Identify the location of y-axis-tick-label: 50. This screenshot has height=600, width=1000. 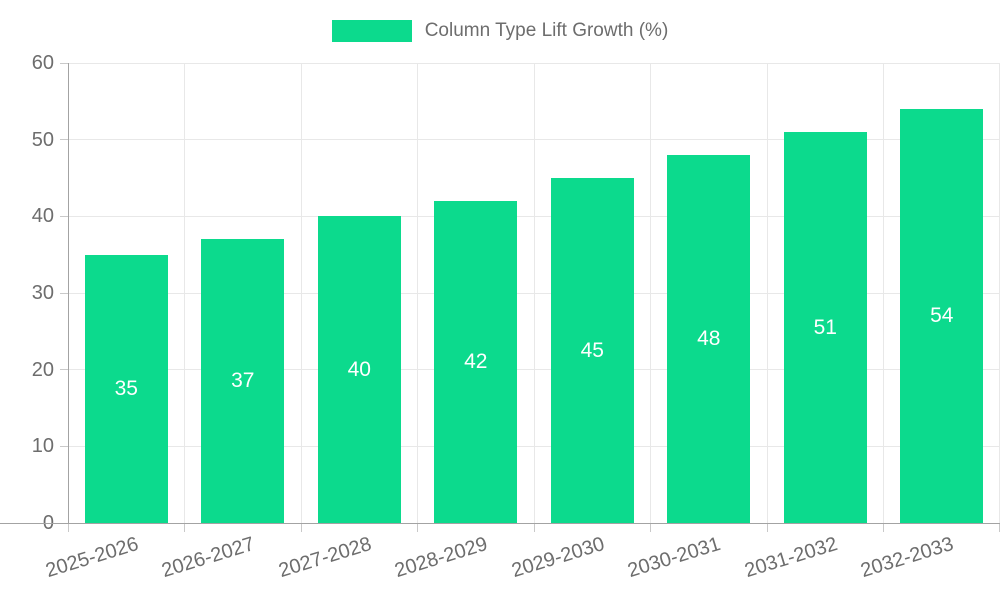
(42, 139).